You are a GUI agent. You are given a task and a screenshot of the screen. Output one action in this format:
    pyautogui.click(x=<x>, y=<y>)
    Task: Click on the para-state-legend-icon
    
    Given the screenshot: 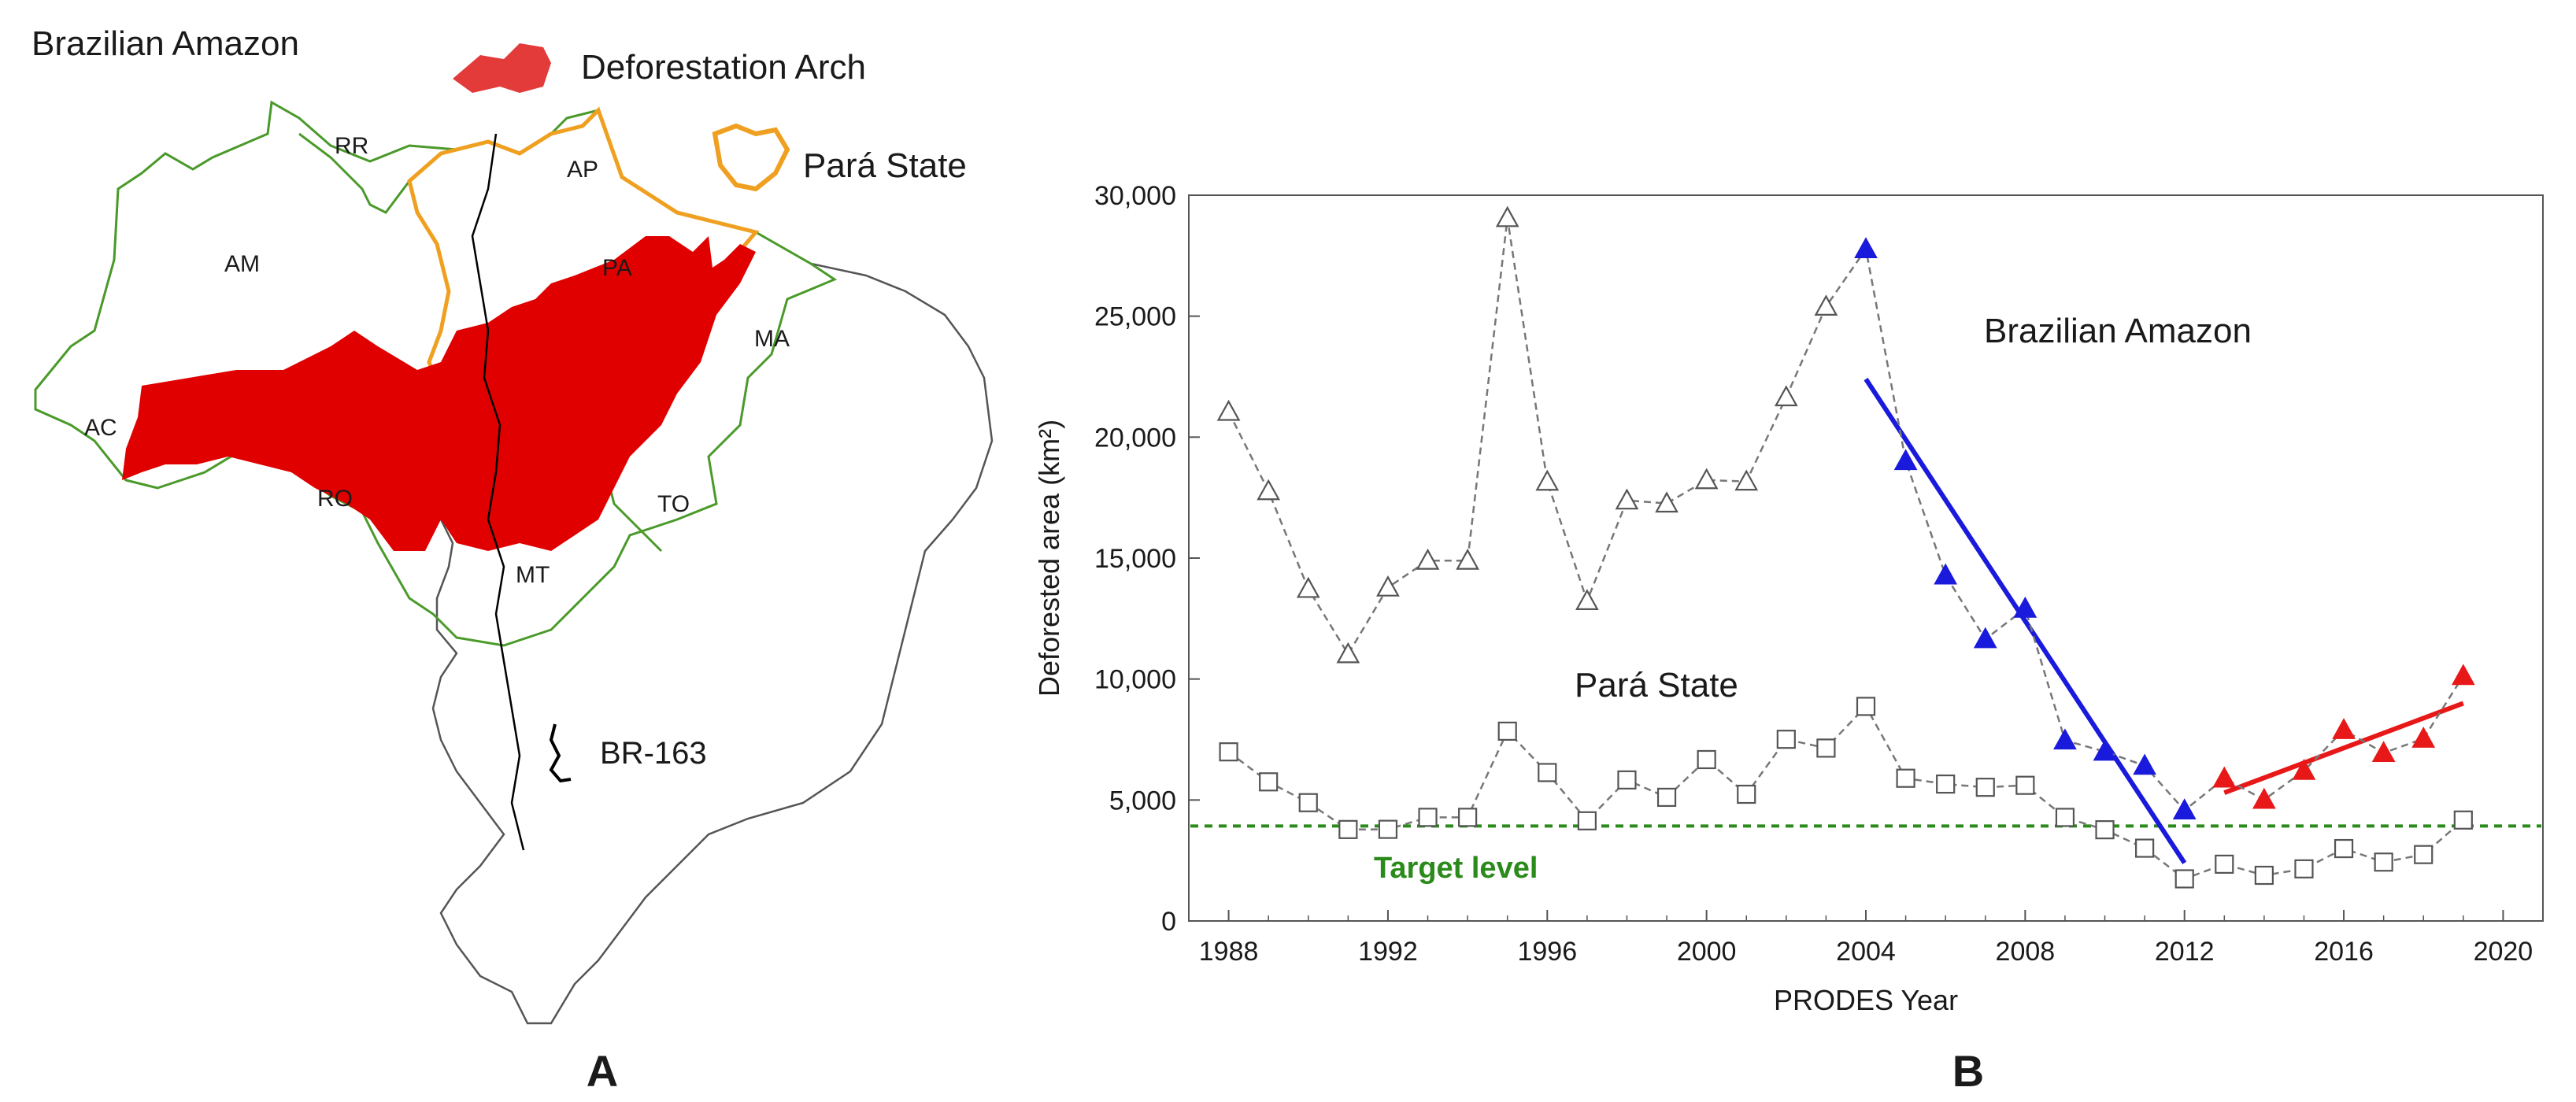 What is the action you would take?
    pyautogui.click(x=751, y=157)
    